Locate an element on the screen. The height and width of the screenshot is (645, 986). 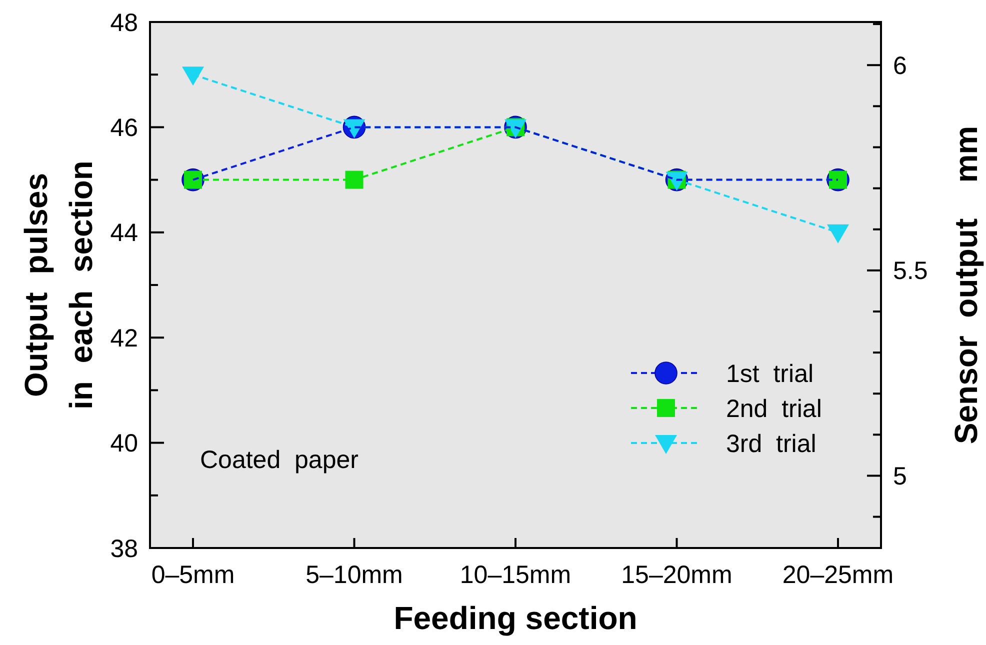
y2-tick-label: 6 is located at coordinates (900, 66).